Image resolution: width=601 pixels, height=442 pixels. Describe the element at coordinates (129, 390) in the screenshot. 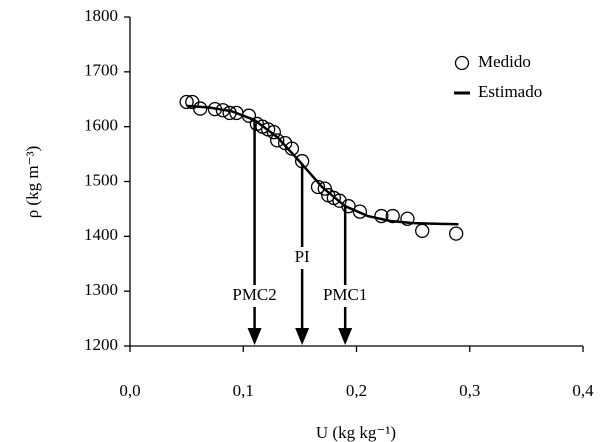

I see `x-tick-label: 0,0` at that location.